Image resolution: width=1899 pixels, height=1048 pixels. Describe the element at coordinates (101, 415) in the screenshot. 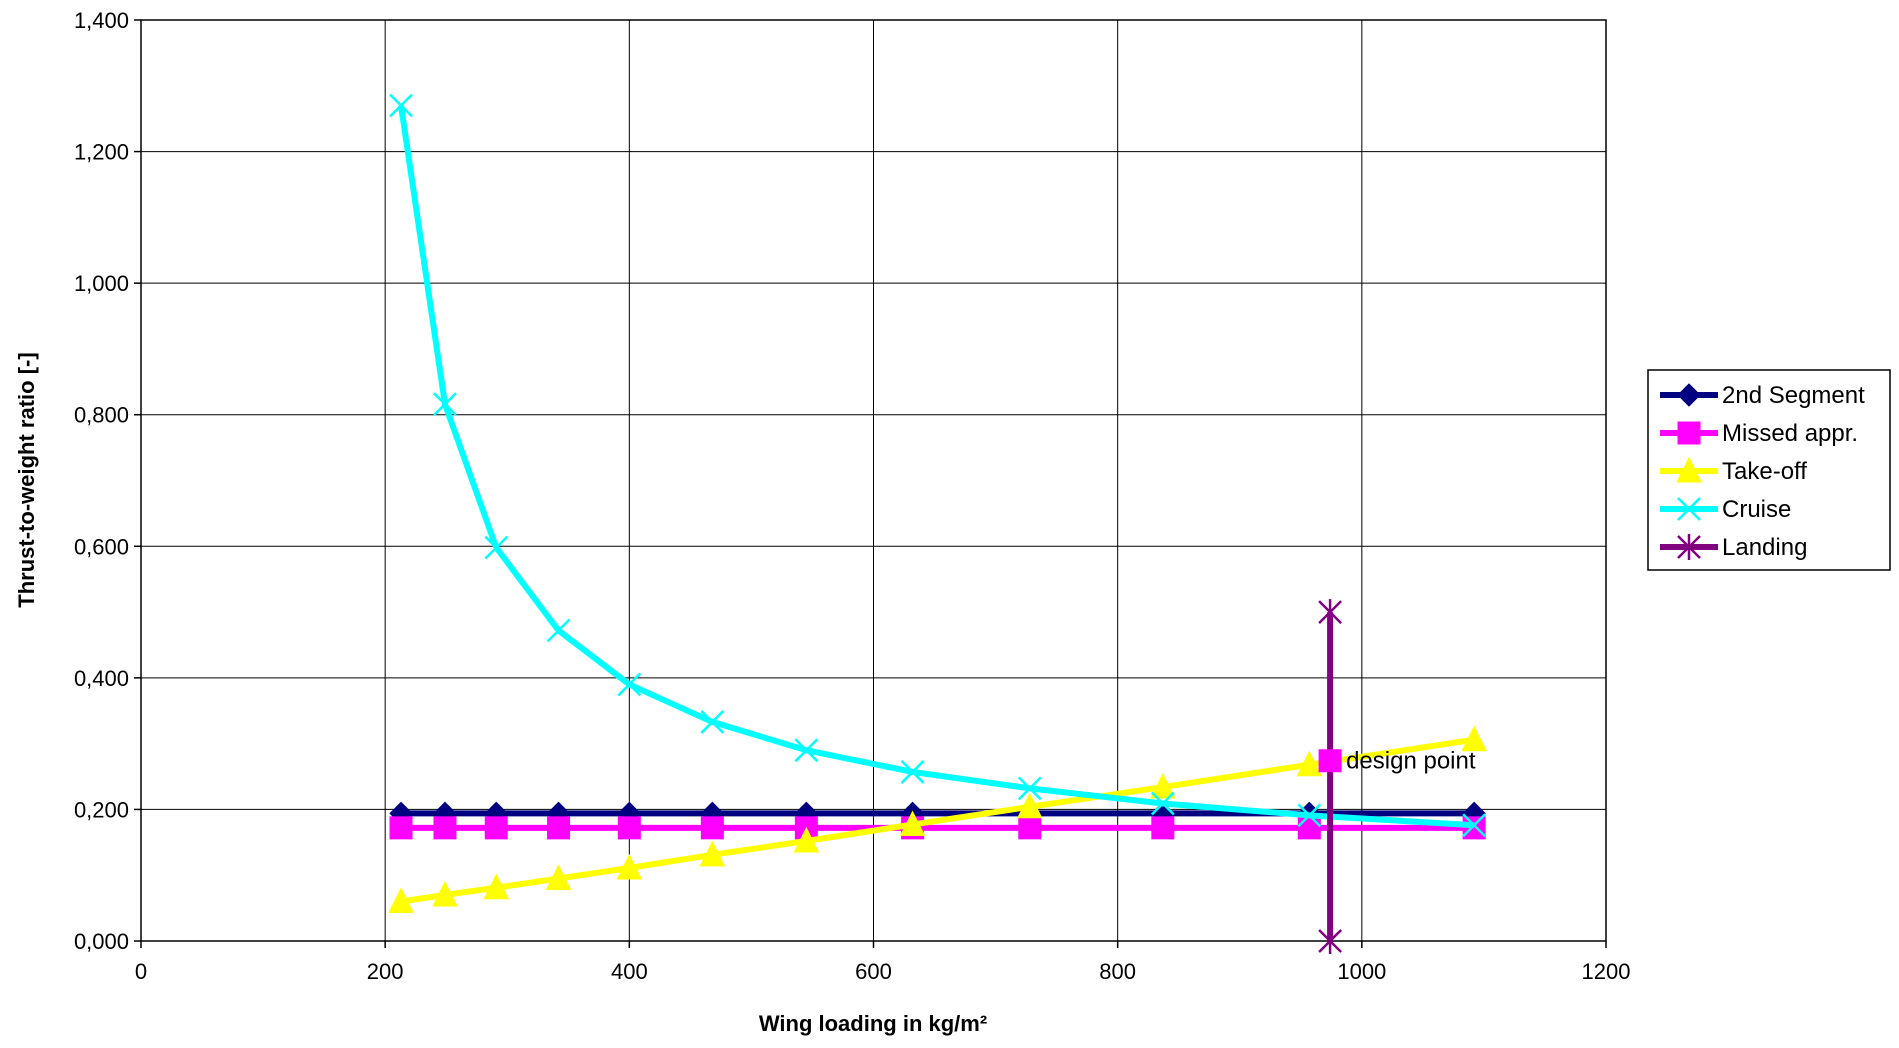

I see `y-tick-label: 0,800` at that location.